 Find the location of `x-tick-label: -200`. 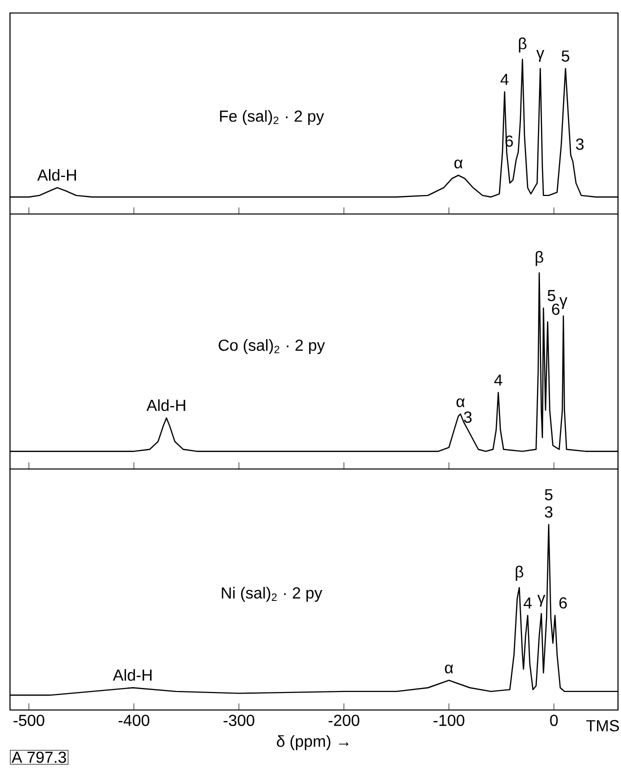

x-tick-label: -200 is located at coordinates (344, 720).